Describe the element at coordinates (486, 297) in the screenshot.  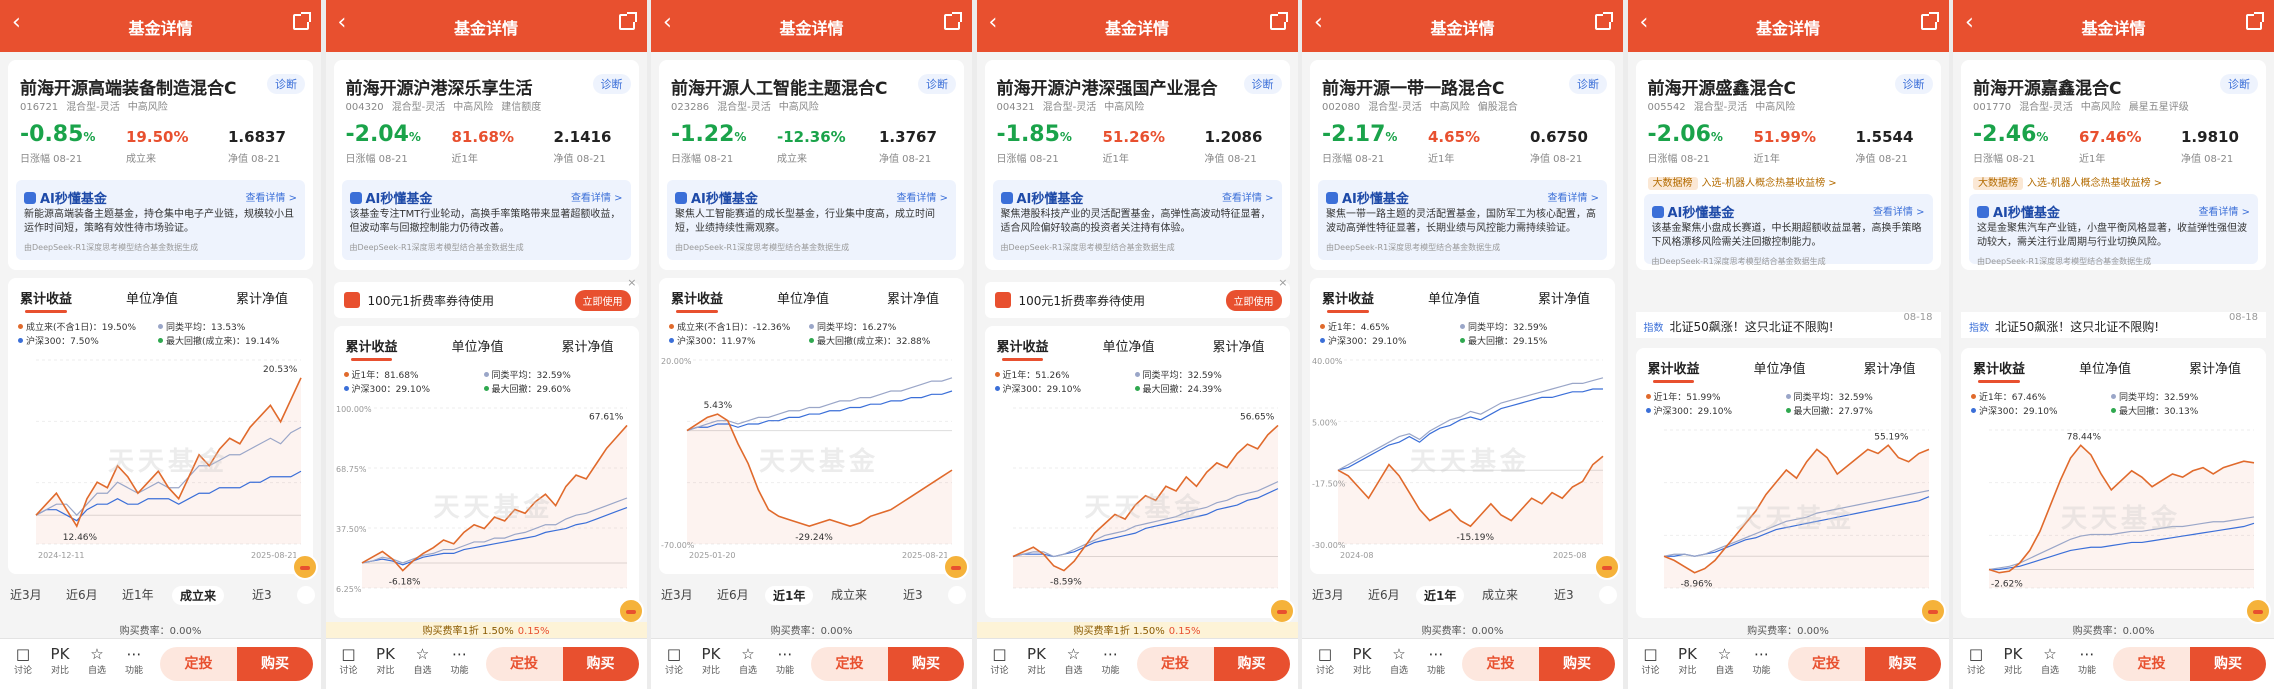
I see `coupon-banner: 100元1折费率券待使用 立即使用 ×` at that location.